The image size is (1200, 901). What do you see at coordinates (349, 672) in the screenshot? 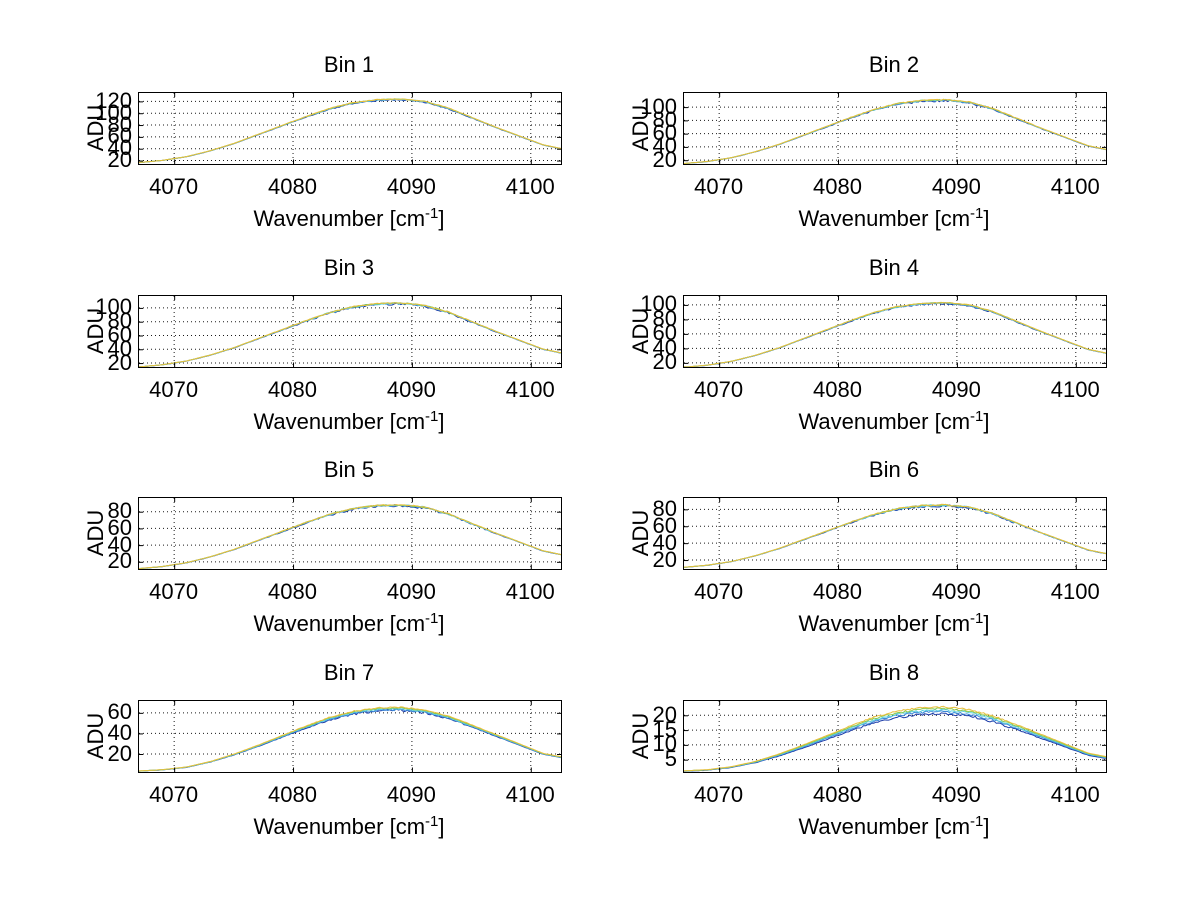
I see `subplot-title: Bin 7` at bounding box center [349, 672].